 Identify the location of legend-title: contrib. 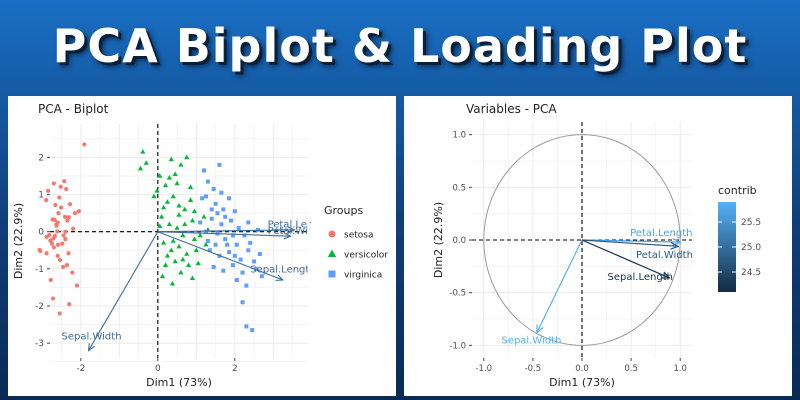
(737, 190).